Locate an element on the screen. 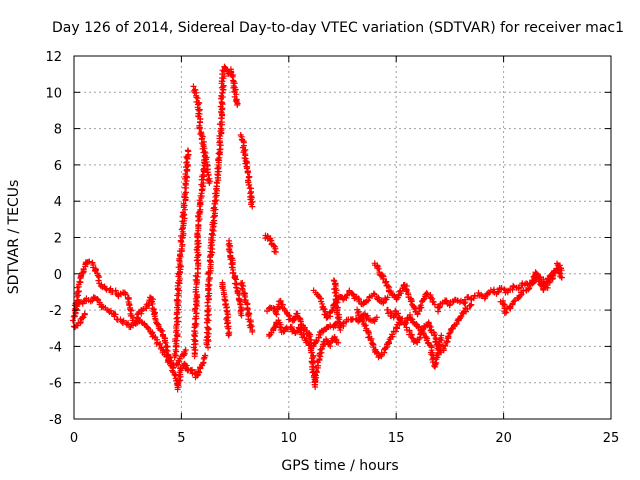 This screenshot has width=640, height=480. x-tick-label: 10 is located at coordinates (289, 438).